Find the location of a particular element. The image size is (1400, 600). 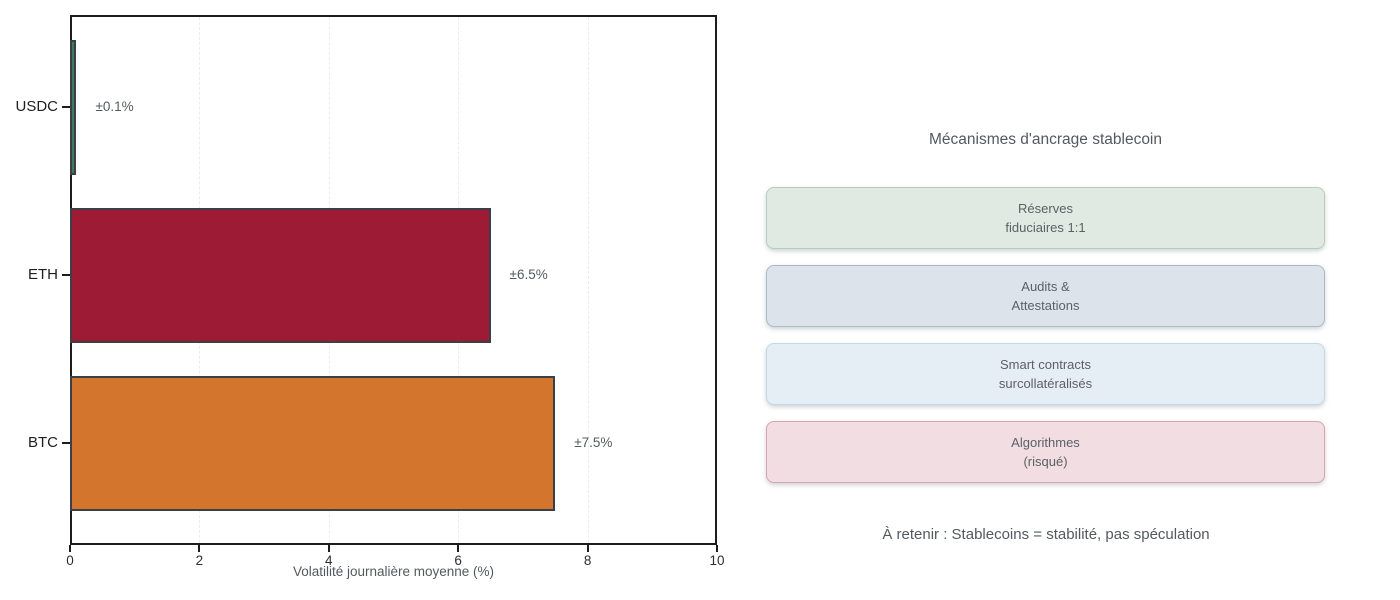

bar-value-label: ±6.5% is located at coordinates (528, 274).